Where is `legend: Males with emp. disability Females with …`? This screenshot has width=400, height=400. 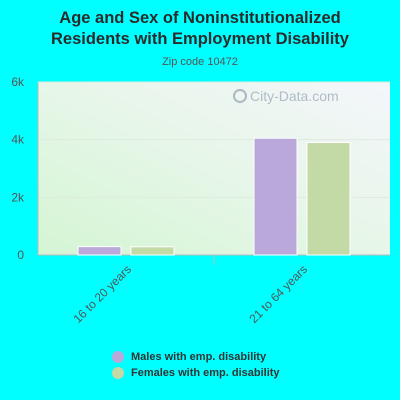
legend: Males with emp. disability Females with … is located at coordinates (196, 365).